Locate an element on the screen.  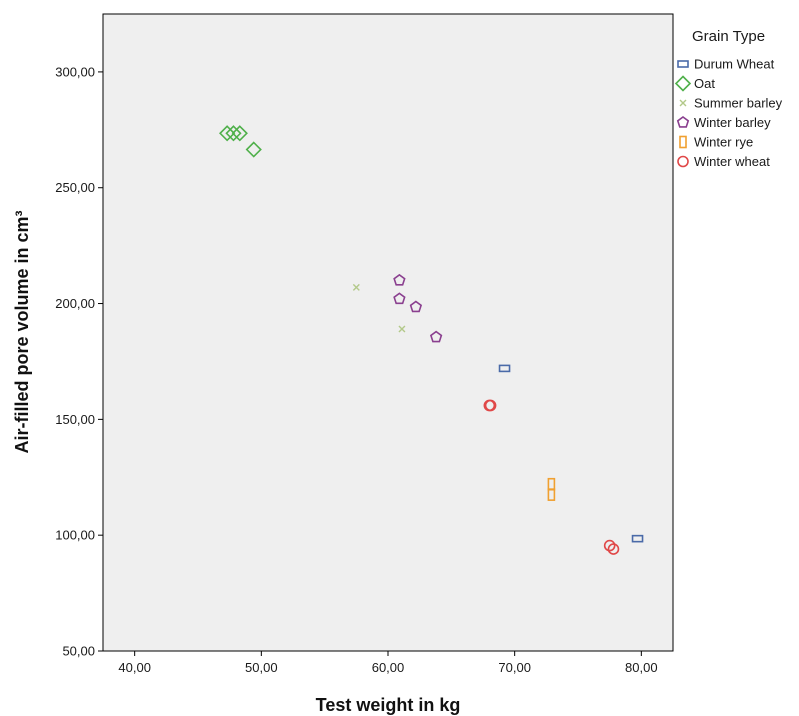
legend-item-winter-wheat: Winter wheat is located at coordinates (723, 161).